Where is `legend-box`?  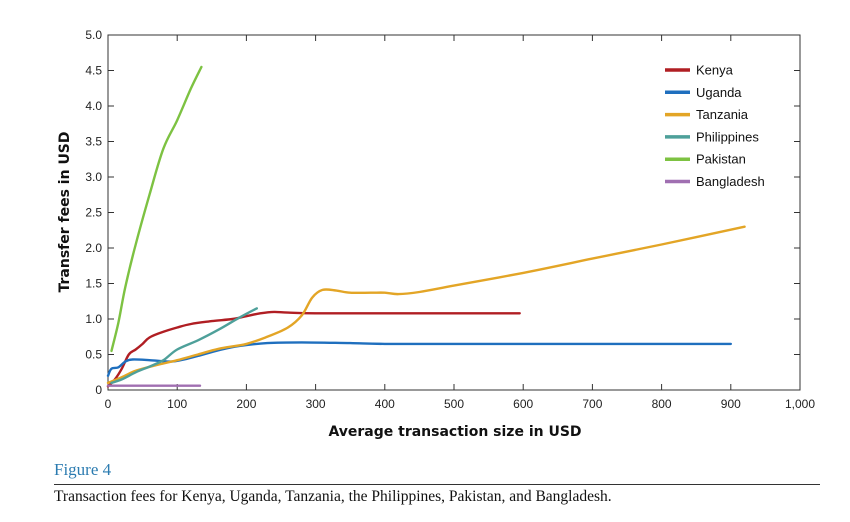 legend-box is located at coordinates (714, 125).